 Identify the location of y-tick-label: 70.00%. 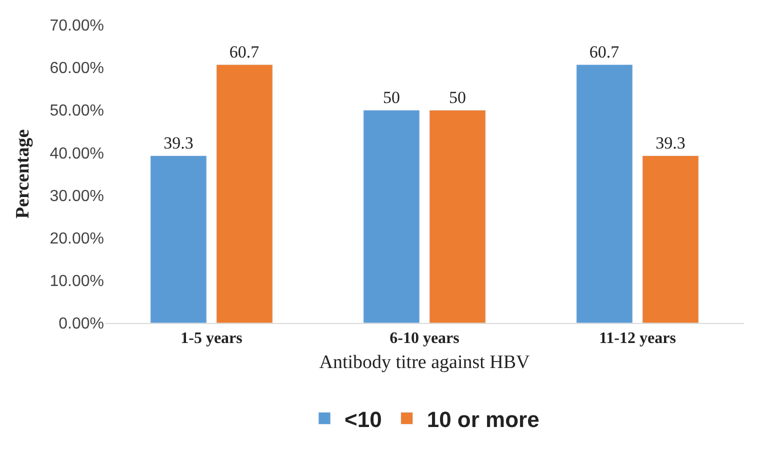
(77, 26).